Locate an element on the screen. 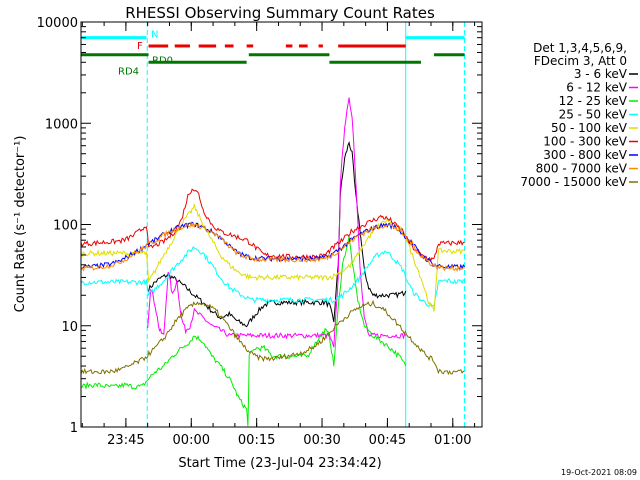  flag-label-rd4: RD4 is located at coordinates (128, 71).